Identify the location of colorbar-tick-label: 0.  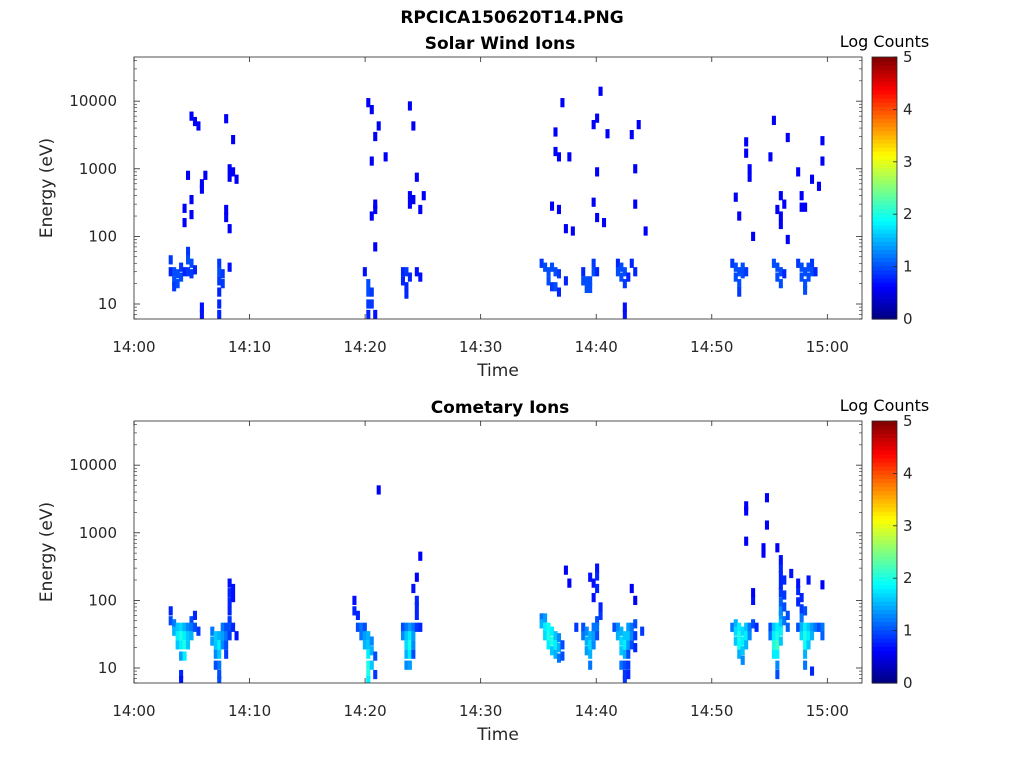
(908, 319).